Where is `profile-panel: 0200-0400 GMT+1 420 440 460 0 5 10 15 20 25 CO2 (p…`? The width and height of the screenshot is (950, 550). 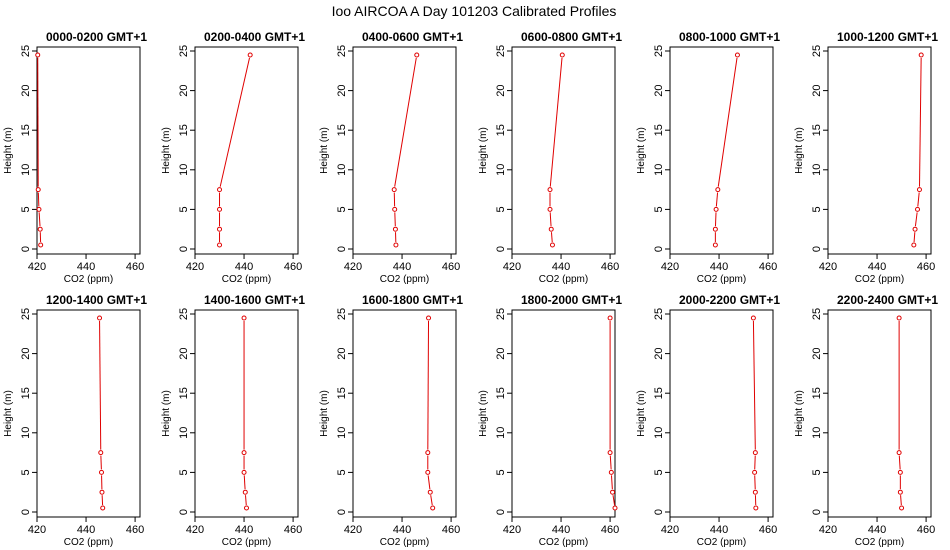 profile-panel: 0200-0400 GMT+1 420 440 460 0 5 10 15 20 25 CO2 (p… is located at coordinates (233, 157).